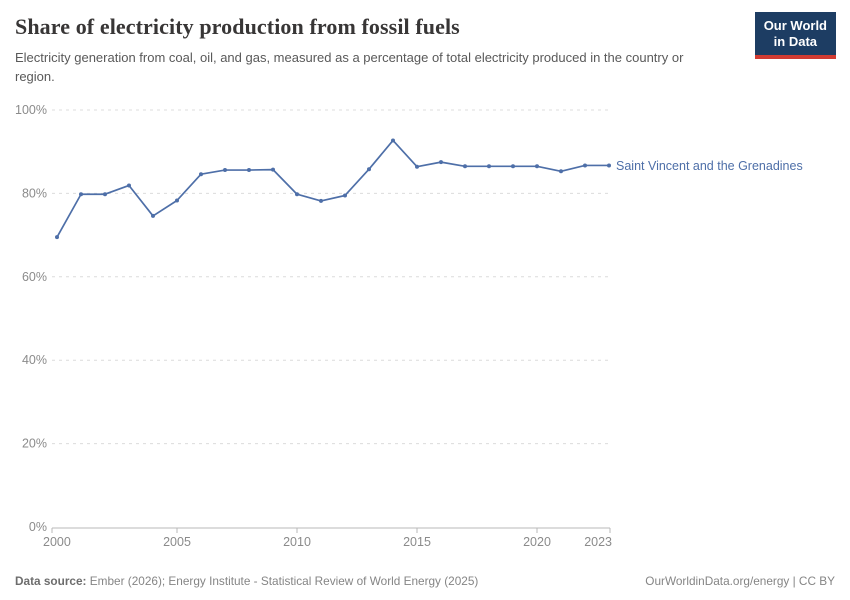 This screenshot has height=600, width=850. I want to click on x-tick-label: 2020, so click(537, 542).